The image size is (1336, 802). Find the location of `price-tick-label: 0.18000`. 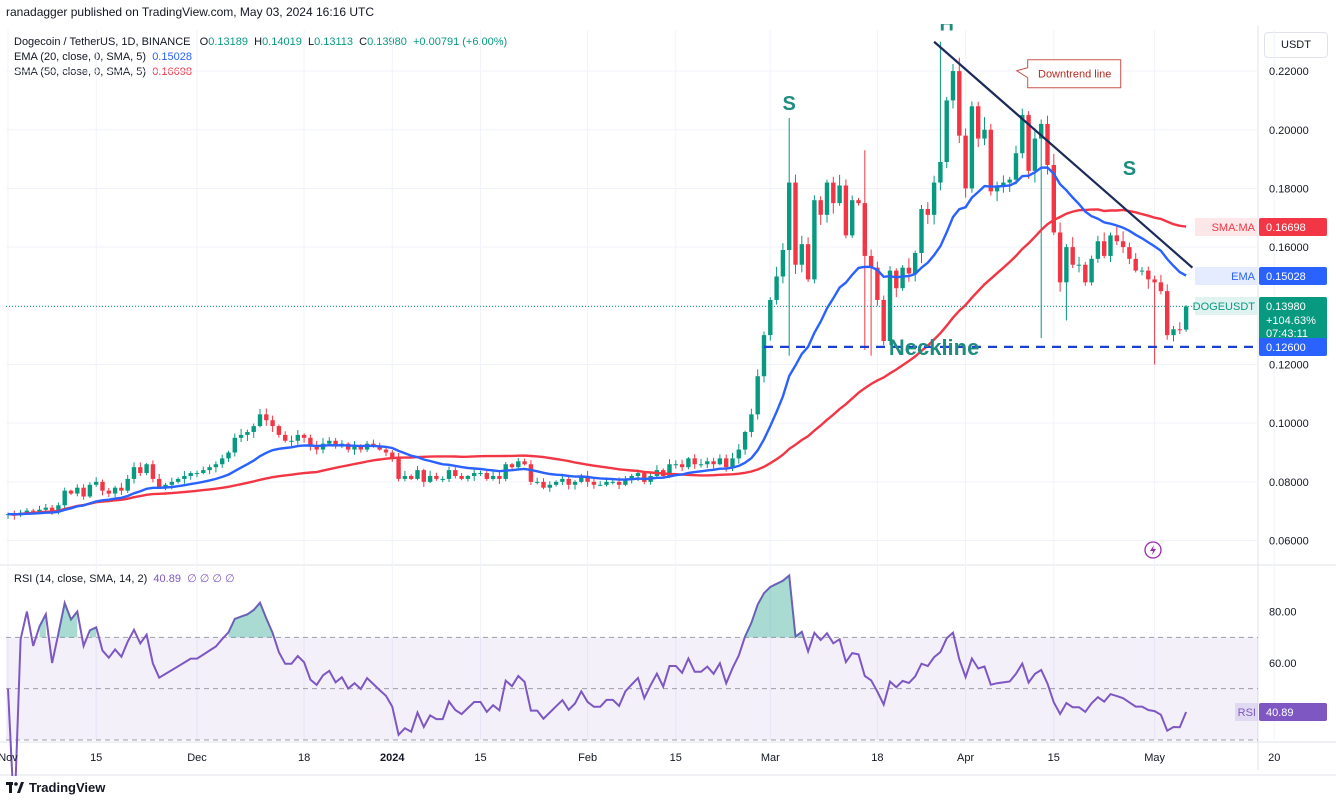

price-tick-label: 0.18000 is located at coordinates (1289, 189).